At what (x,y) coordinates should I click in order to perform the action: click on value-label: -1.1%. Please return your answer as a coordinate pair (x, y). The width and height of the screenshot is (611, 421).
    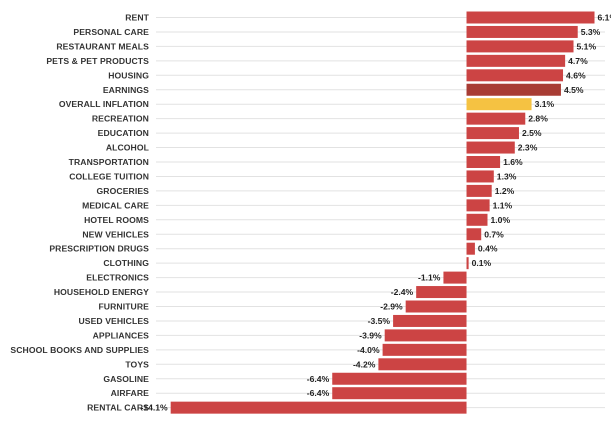
    Looking at the image, I should click on (429, 278).